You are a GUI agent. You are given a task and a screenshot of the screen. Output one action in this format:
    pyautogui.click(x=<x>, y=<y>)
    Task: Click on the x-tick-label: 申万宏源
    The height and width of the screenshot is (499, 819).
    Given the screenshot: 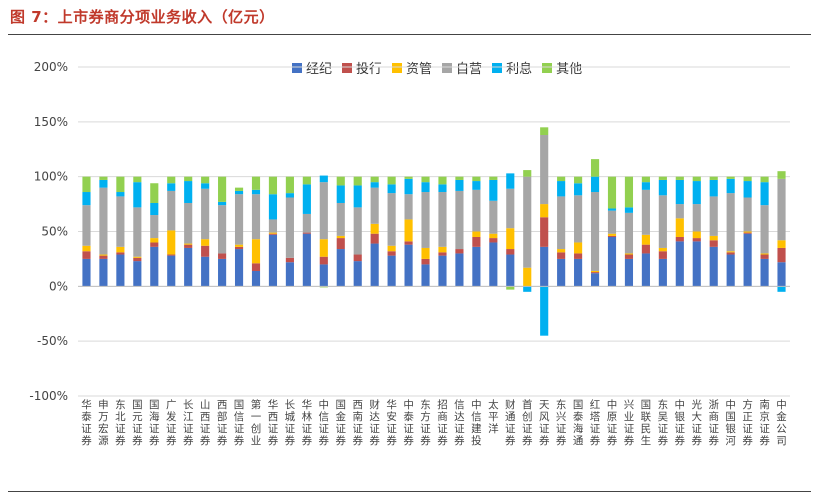 What is the action you would take?
    pyautogui.click(x=103, y=422)
    